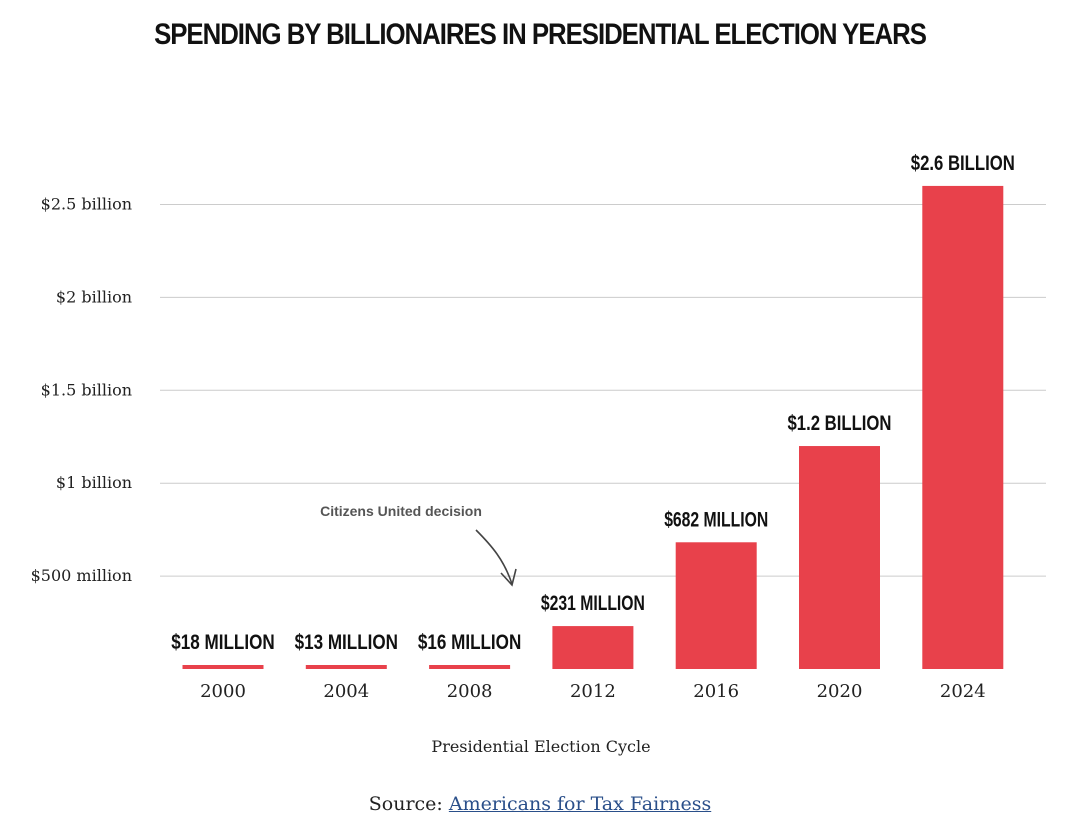 Image resolution: width=1080 pixels, height=833 pixels. Describe the element at coordinates (418, 545) in the screenshot. I see `citizens-united-annotation: Citizens United decision` at that location.